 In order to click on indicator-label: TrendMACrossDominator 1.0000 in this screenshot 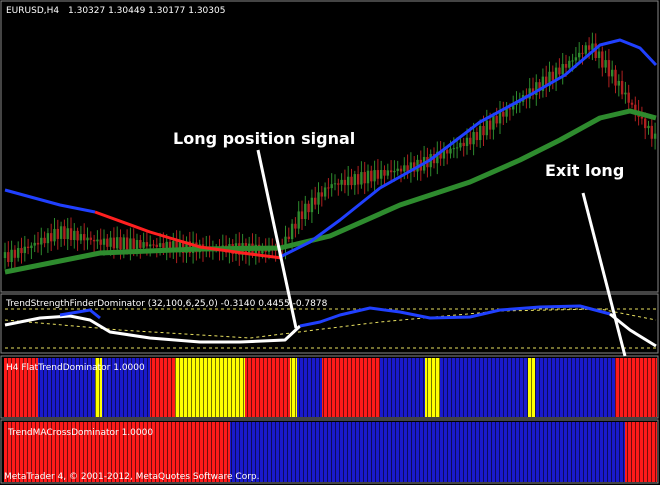, I will do `click(80, 433)`.